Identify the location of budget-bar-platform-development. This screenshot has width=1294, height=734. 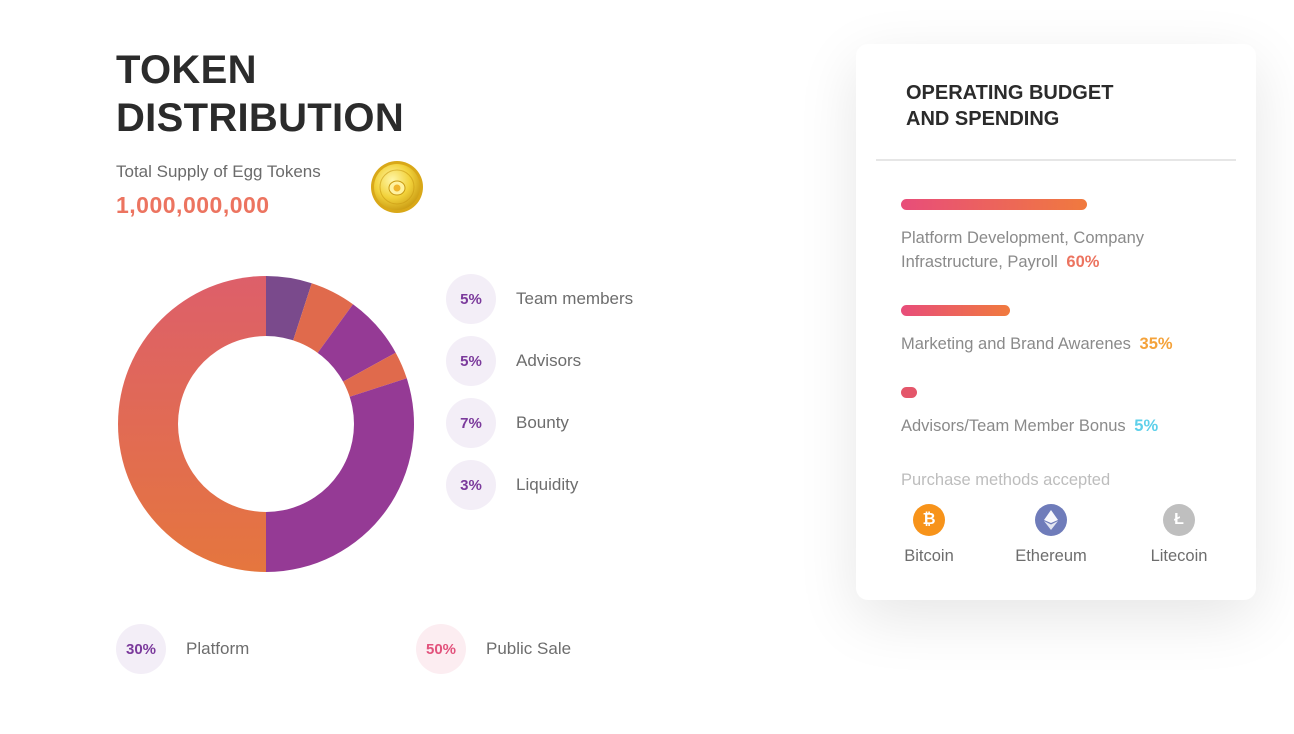
(994, 204).